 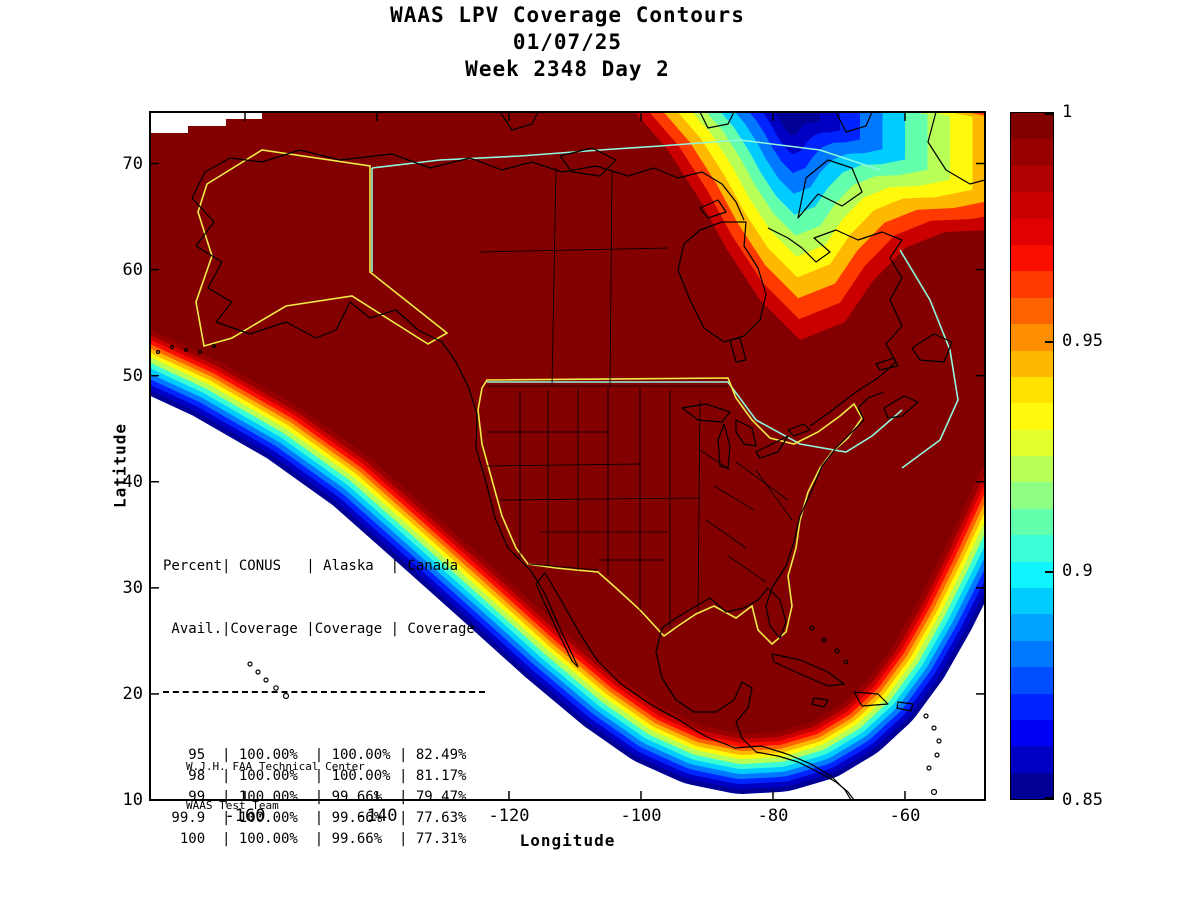 What do you see at coordinates (1067, 112) in the screenshot?
I see `colorbar-tick-label: 1` at bounding box center [1067, 112].